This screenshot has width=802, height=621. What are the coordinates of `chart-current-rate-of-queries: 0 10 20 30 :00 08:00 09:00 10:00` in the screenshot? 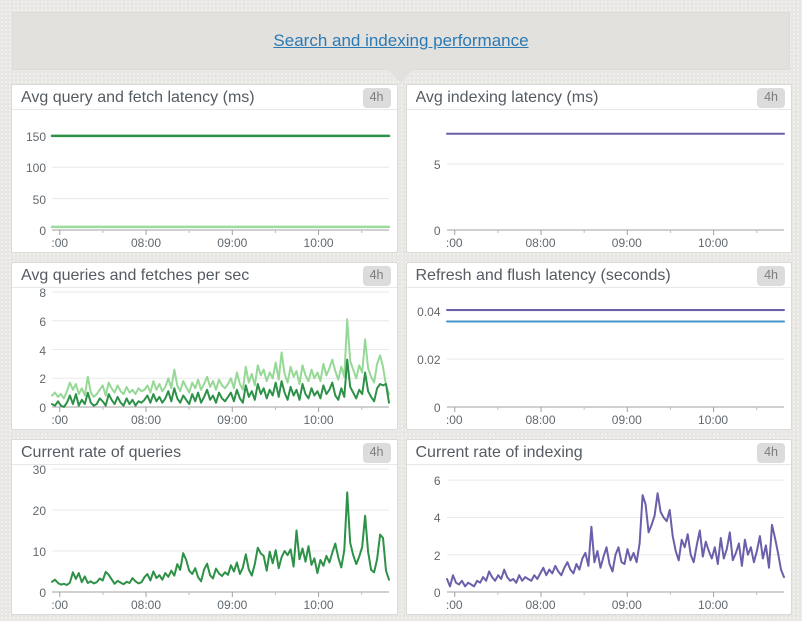 It's located at (204, 538).